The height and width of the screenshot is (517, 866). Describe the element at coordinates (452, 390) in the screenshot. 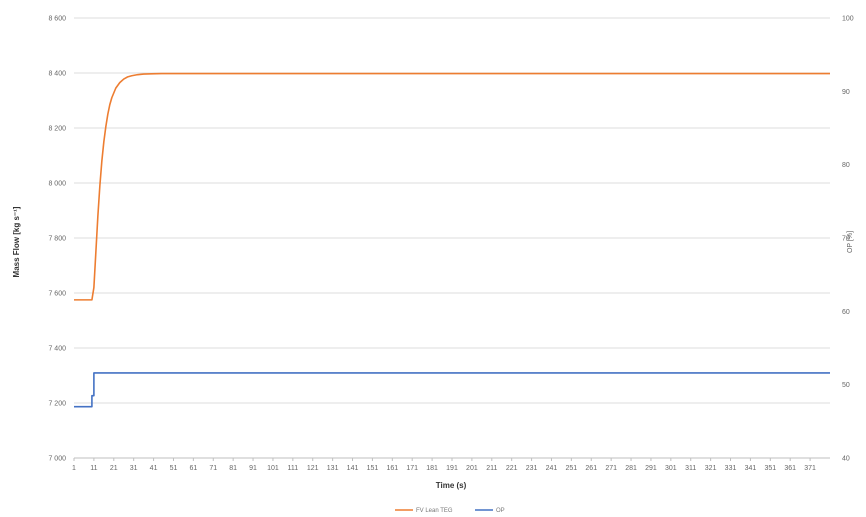

I see `series-line-op` at that location.